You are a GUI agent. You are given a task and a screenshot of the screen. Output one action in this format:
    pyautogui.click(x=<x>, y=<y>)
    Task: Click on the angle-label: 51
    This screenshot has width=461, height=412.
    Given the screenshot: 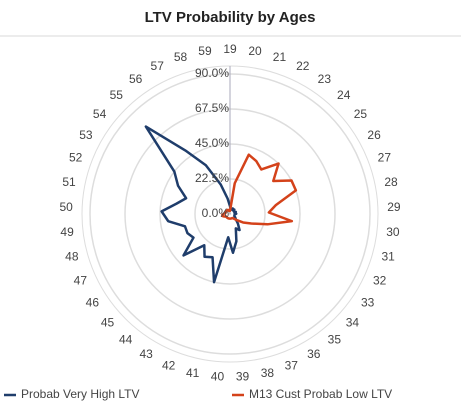 What is the action you would take?
    pyautogui.click(x=69, y=182)
    